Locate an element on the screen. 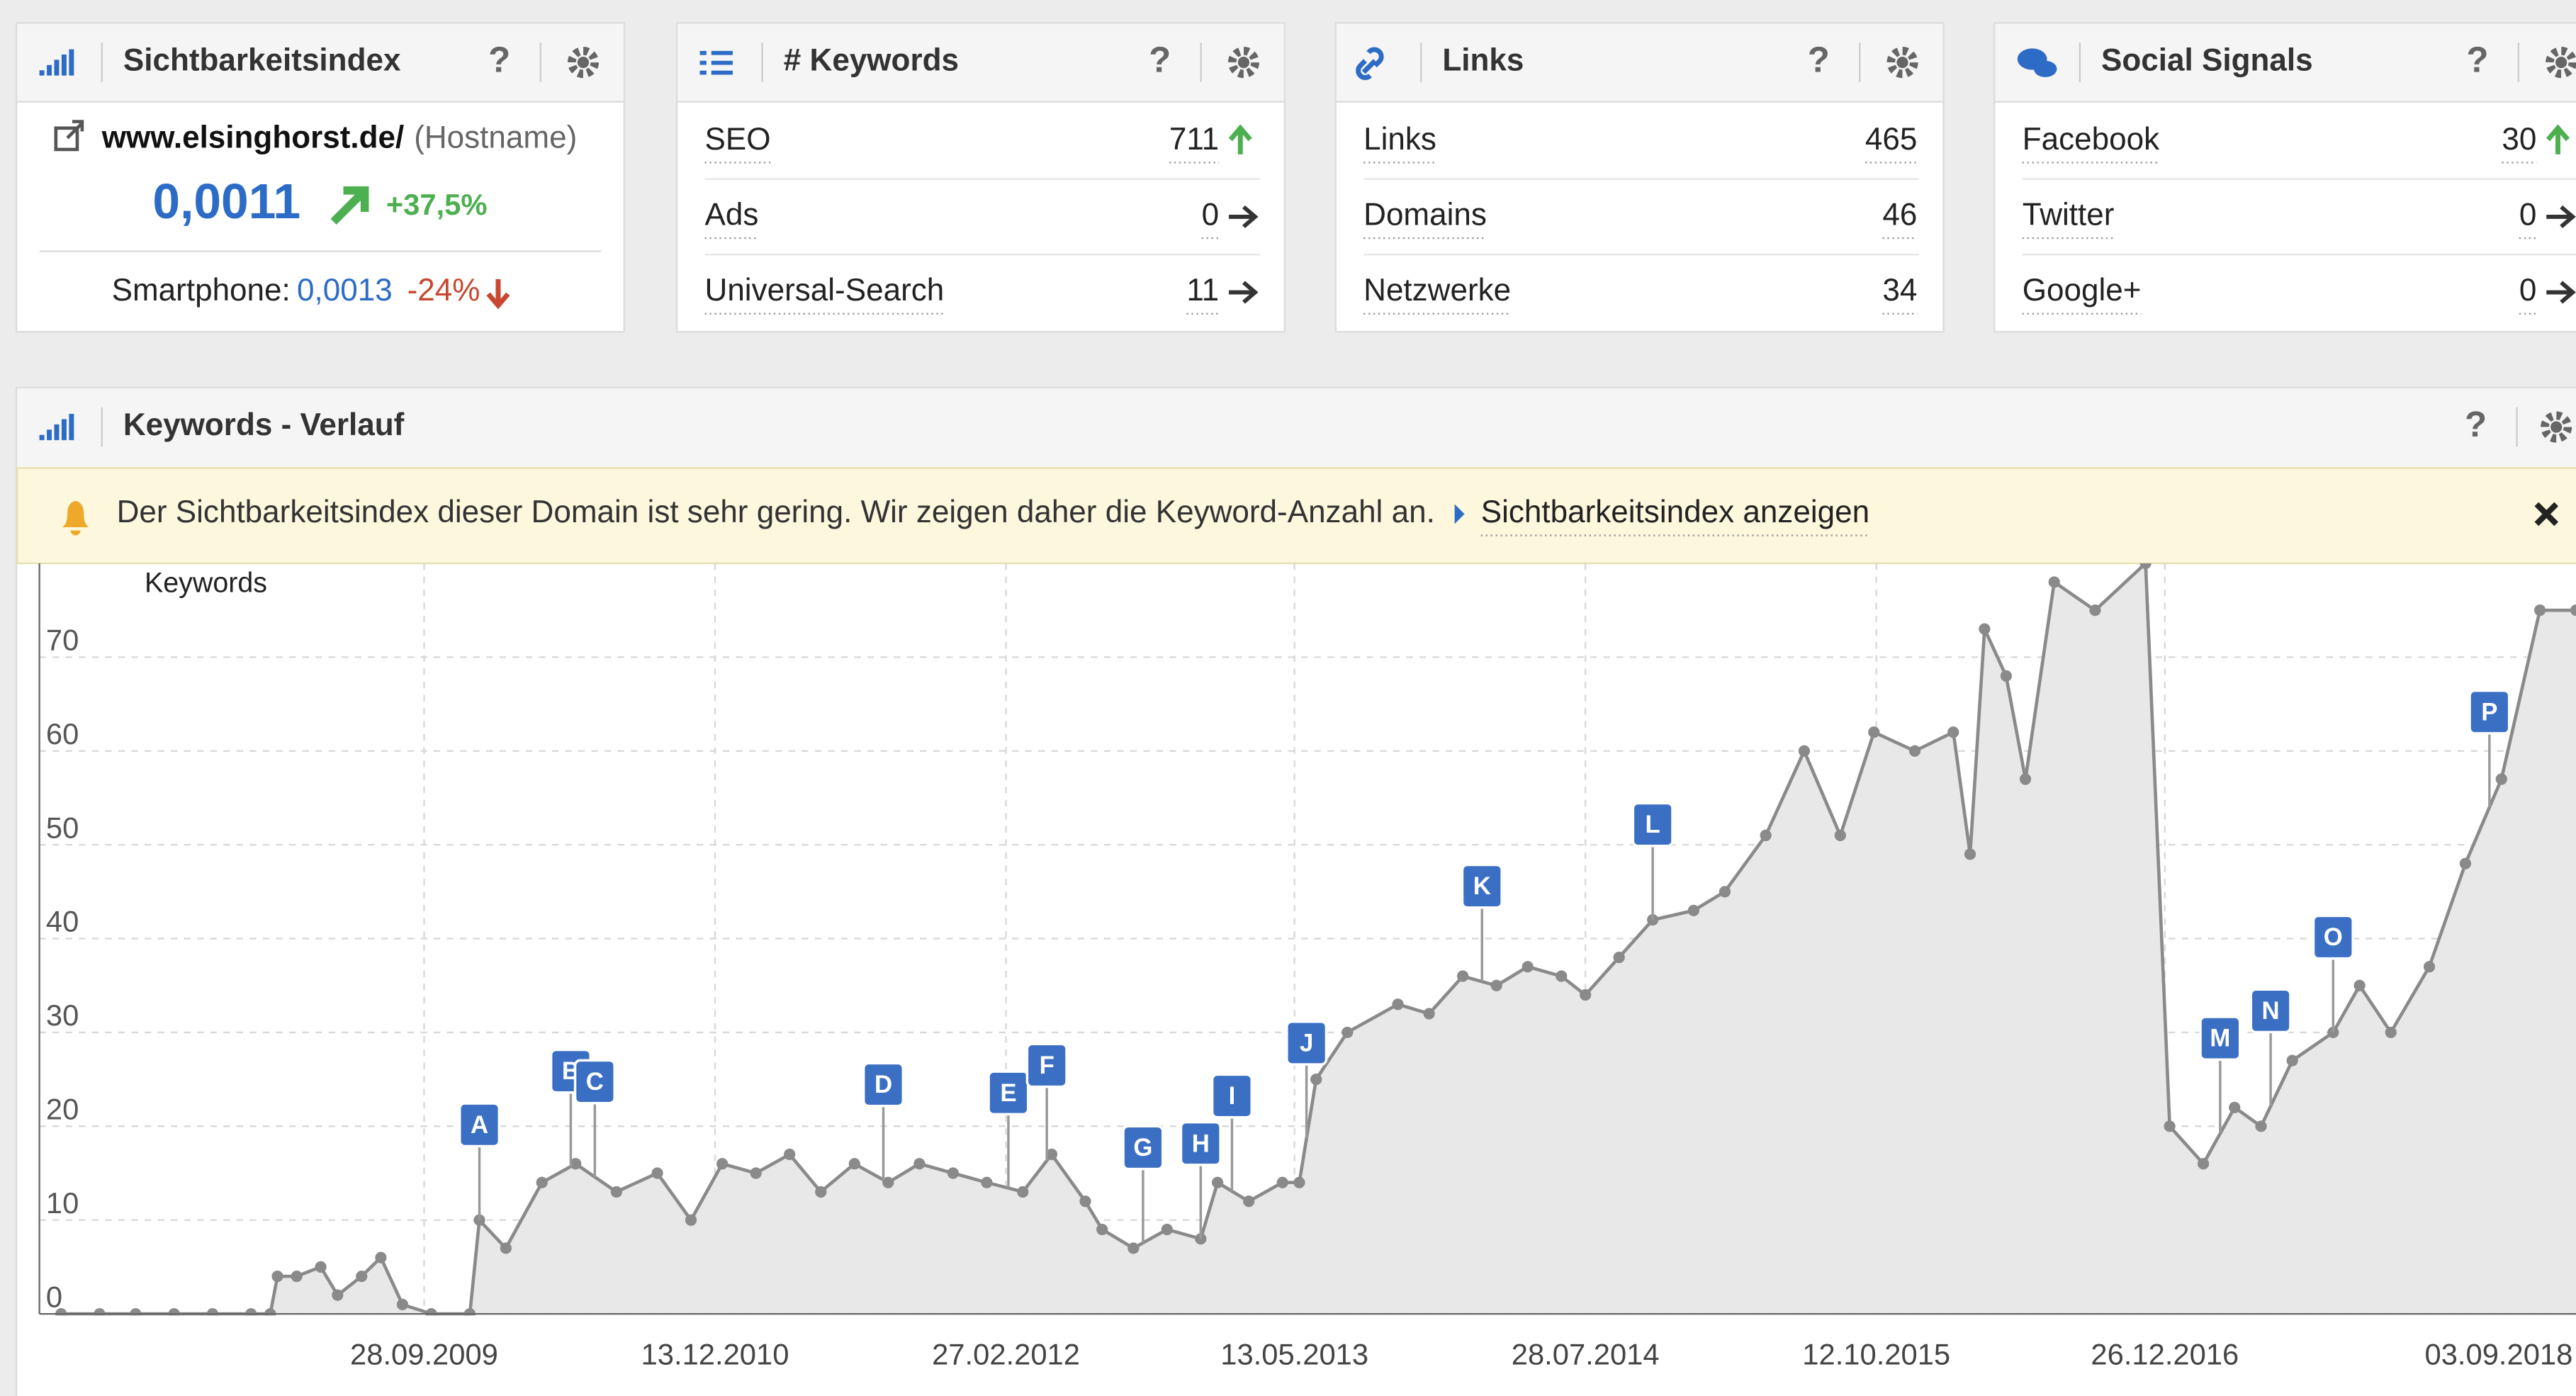 This screenshot has height=1396, width=2576. widget-title: Links is located at coordinates (1483, 60).